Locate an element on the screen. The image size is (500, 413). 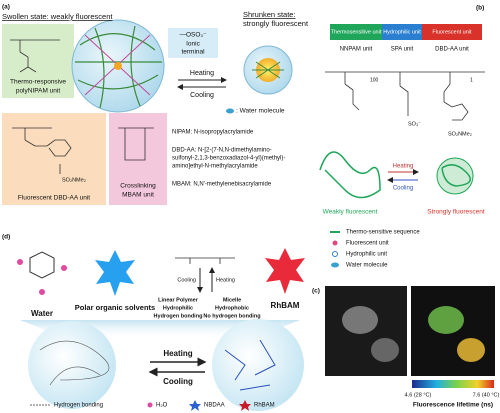
label: 100 is located at coordinates (374, 80).